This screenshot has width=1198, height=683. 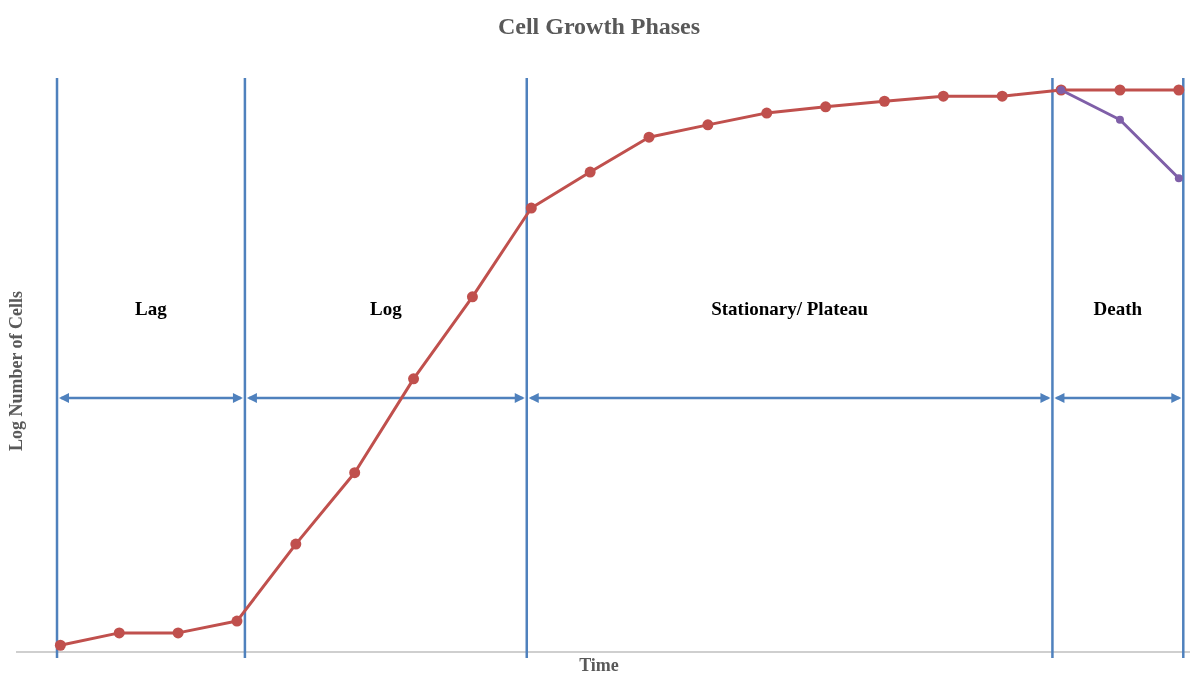 I want to click on y-axis-title: Log Number of Cells, so click(x=16, y=371).